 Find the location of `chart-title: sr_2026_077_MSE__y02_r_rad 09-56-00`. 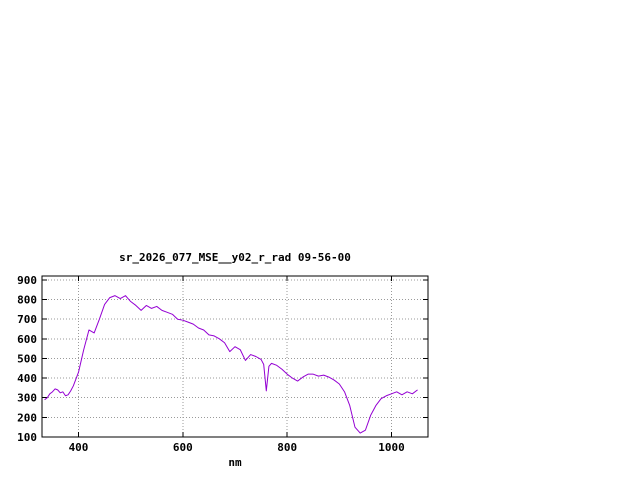

chart-title: sr_2026_077_MSE__y02_r_rad 09-56-00 is located at coordinates (235, 257).